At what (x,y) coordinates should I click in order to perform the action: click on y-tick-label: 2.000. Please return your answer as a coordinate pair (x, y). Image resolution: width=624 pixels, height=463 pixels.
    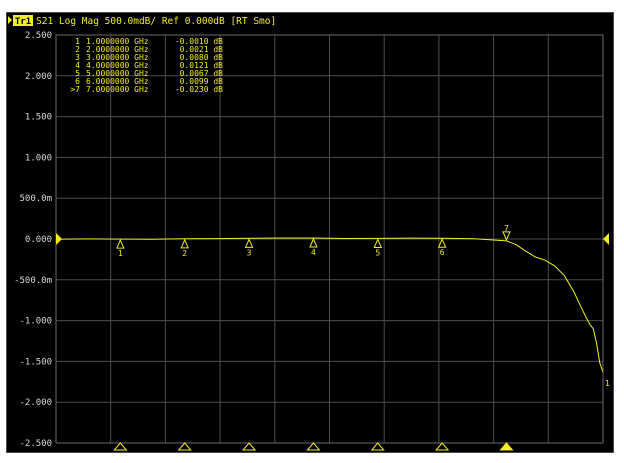
    Looking at the image, I should click on (38, 77).